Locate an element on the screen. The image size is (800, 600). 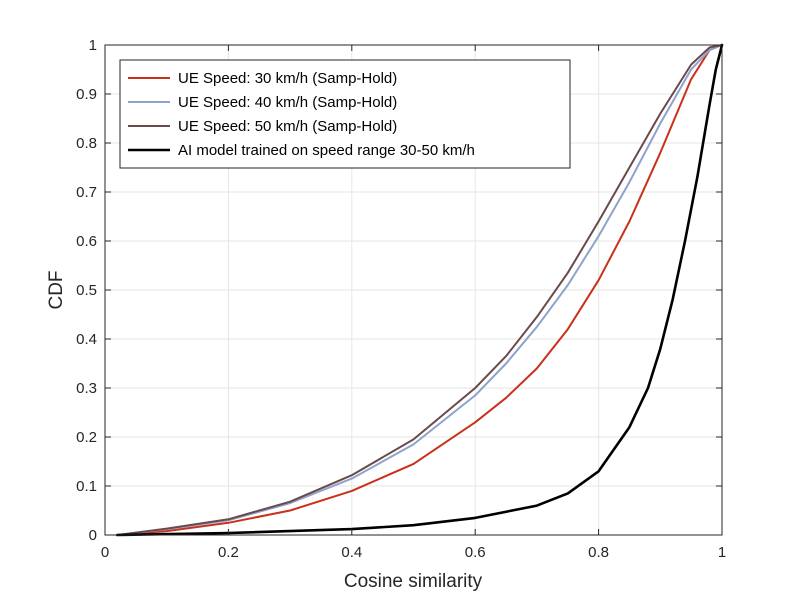
y-tick-label: 0 is located at coordinates (93, 535).